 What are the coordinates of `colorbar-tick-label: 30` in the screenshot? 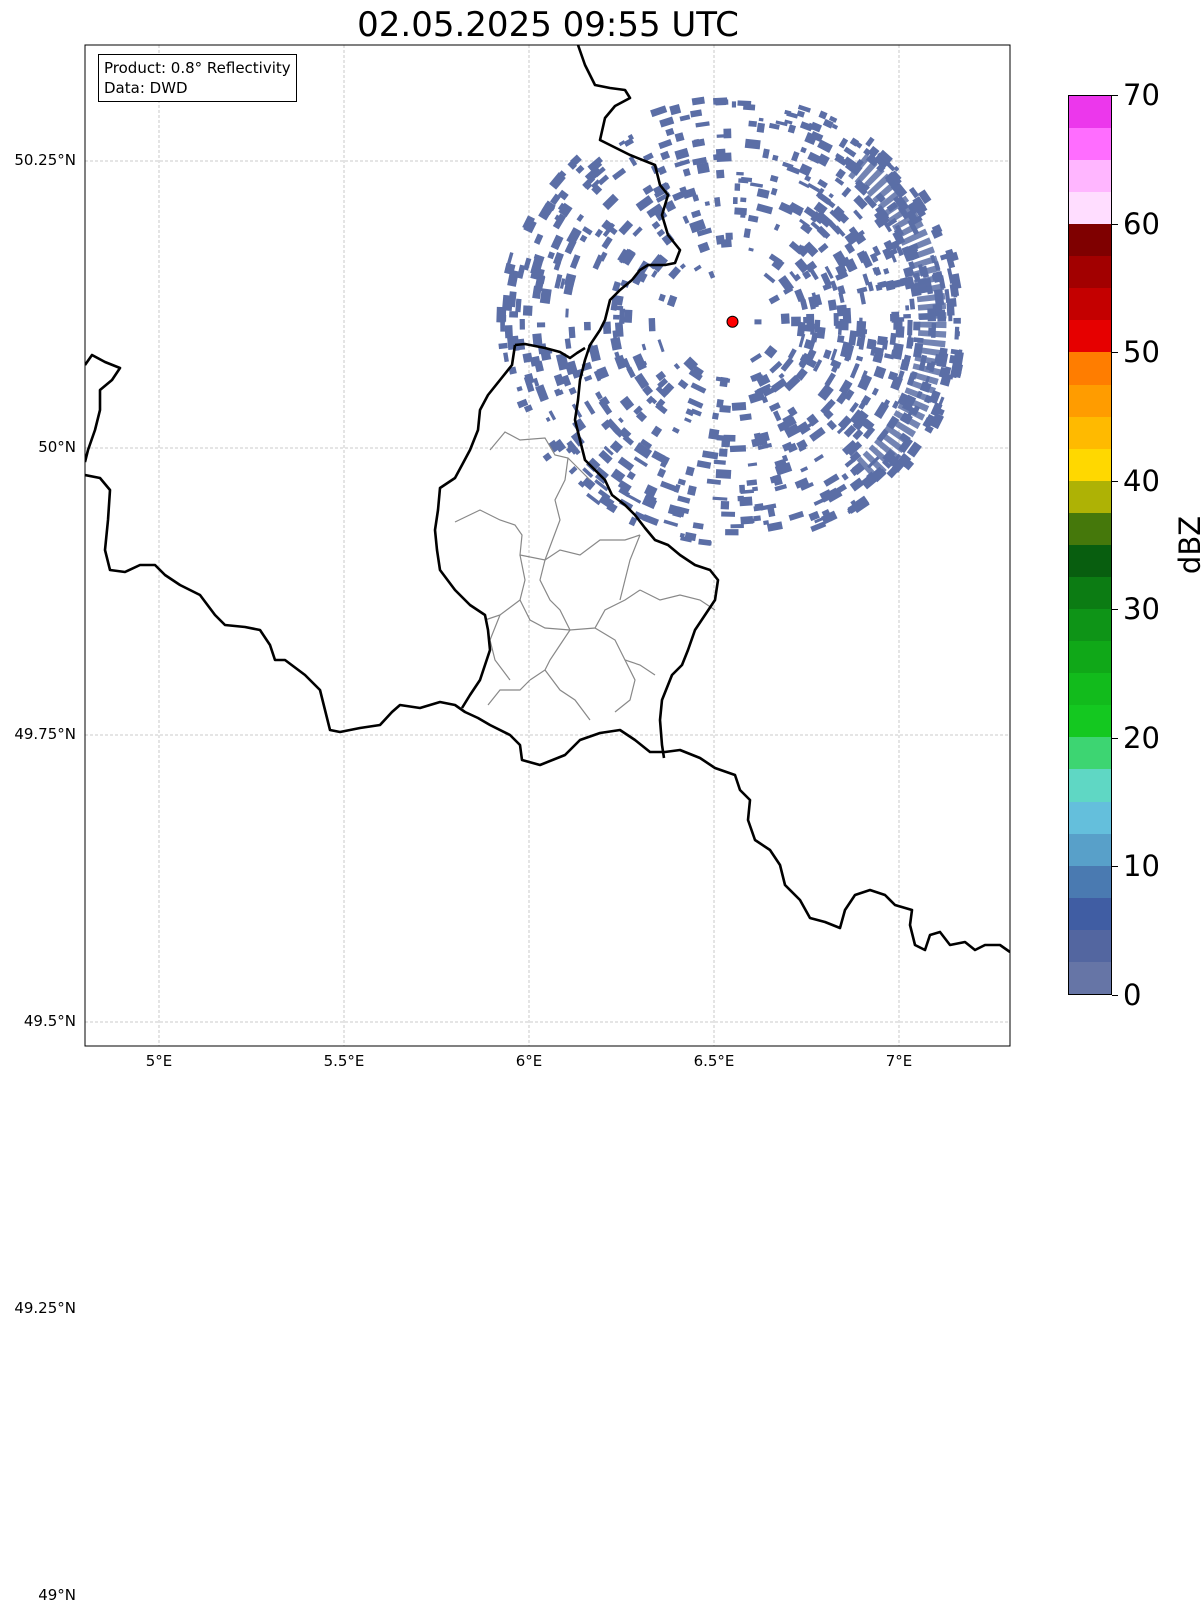 It's located at (1141, 609).